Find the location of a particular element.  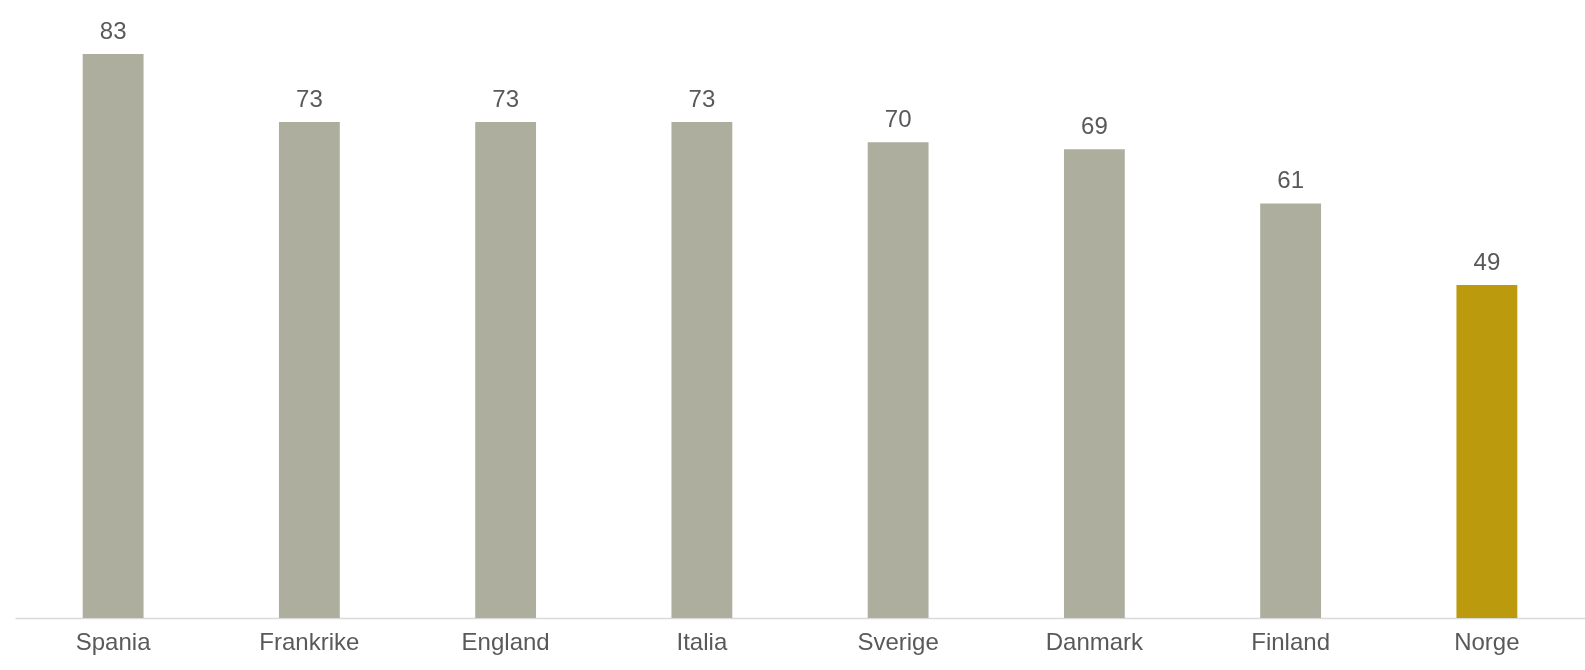

x-tick-label: Norge is located at coordinates (1487, 641).